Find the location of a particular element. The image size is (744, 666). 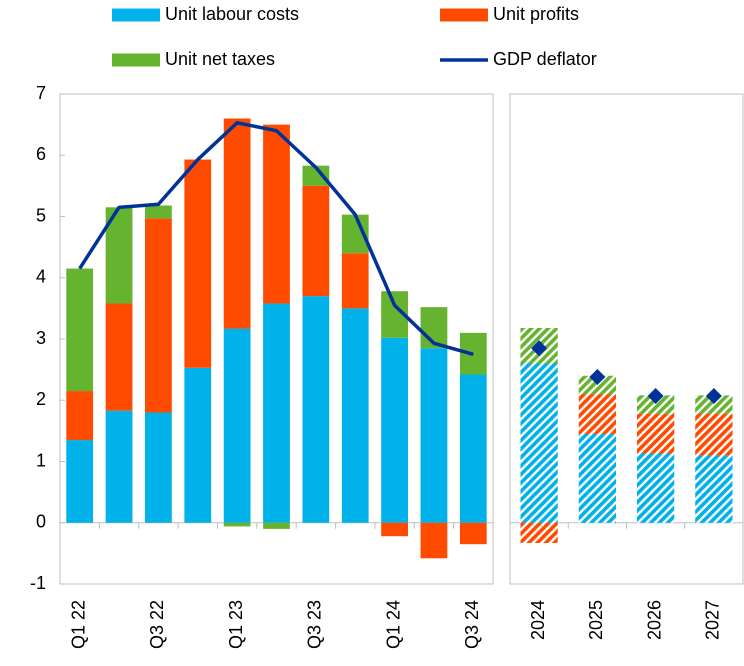

legend-label: Unit net taxes is located at coordinates (220, 59).